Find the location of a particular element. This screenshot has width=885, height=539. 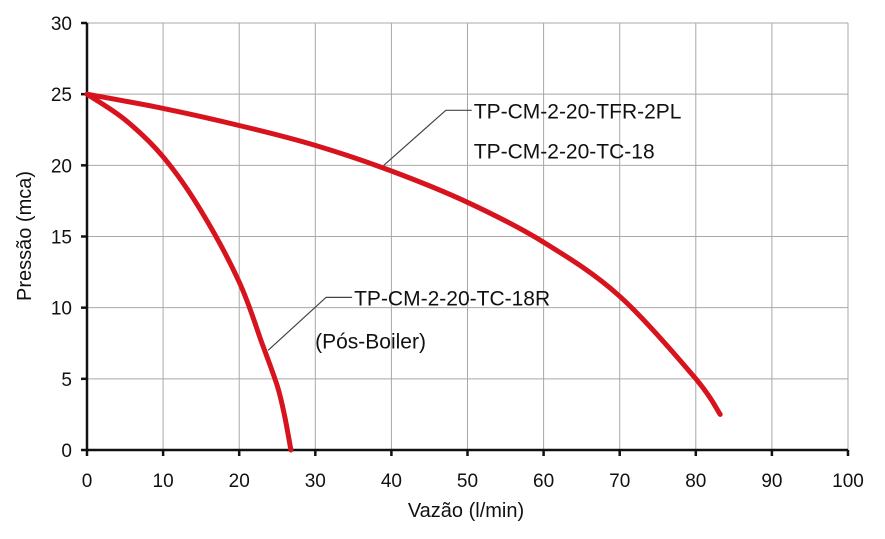

x-tick-label-4: 40 is located at coordinates (391, 481).